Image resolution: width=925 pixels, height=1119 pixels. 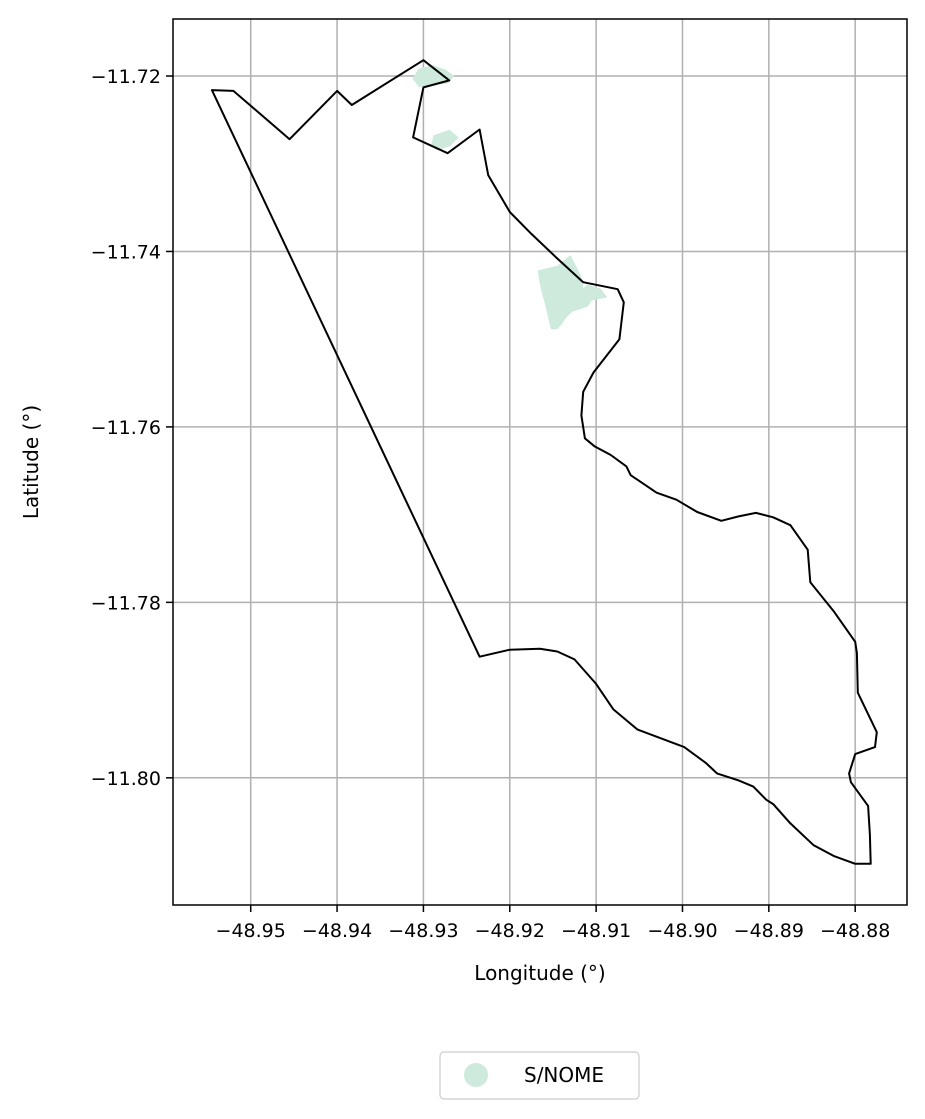 I want to click on y-tick-label: −11.78, so click(x=126, y=603).